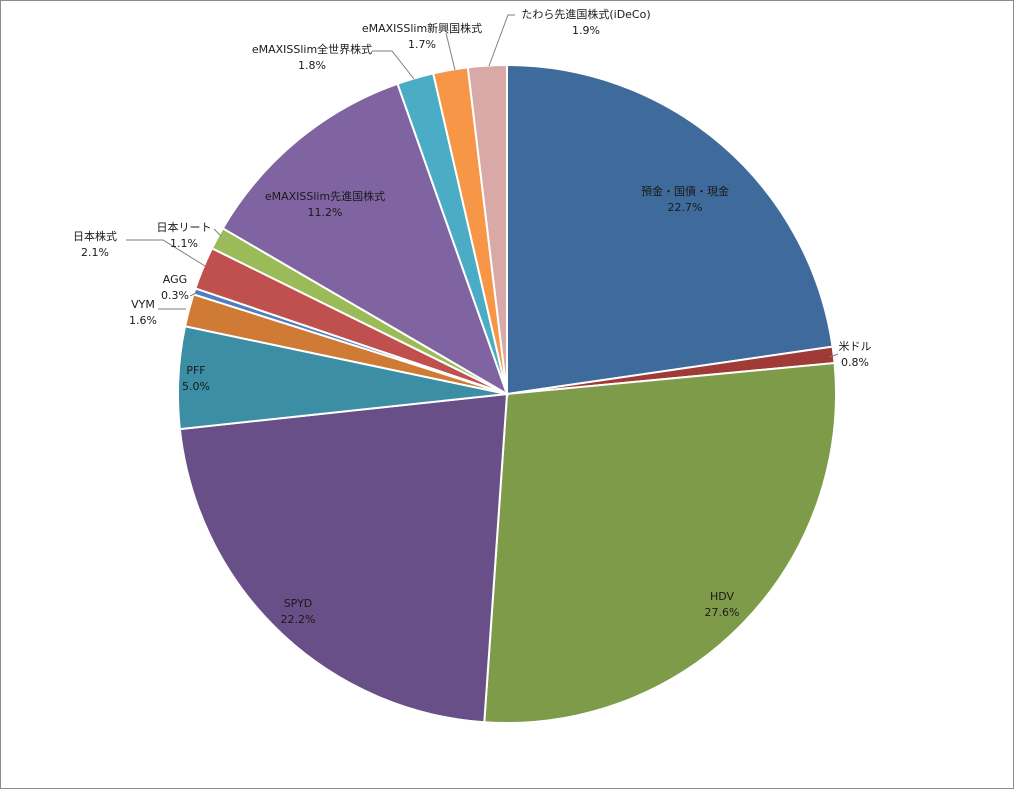 The height and width of the screenshot is (789, 1014). What do you see at coordinates (855, 346) in the screenshot?
I see `slice-label-name-1: 米ドル` at bounding box center [855, 346].